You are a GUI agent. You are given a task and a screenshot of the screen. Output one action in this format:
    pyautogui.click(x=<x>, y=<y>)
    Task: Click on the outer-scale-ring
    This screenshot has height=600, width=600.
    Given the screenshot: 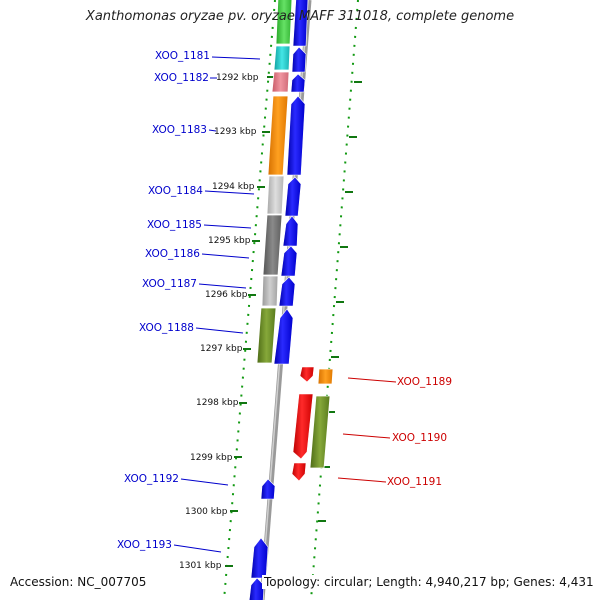 What is the action you would take?
    pyautogui.click(x=334, y=300)
    